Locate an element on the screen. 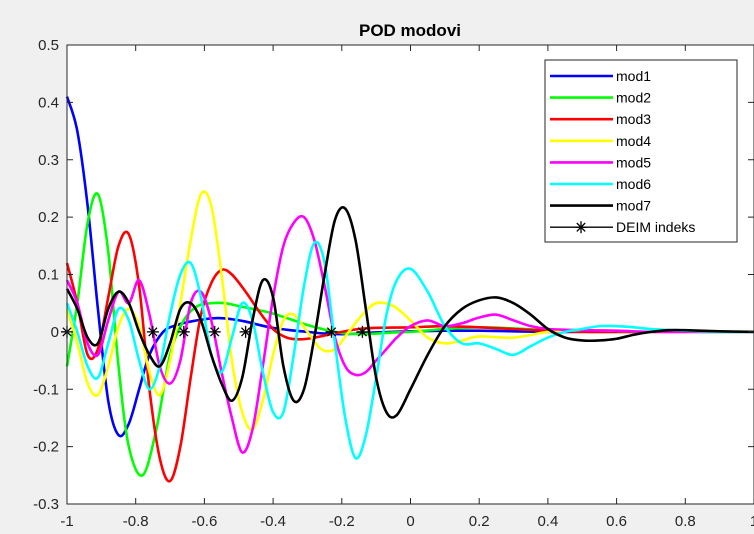 The height and width of the screenshot is (534, 754). legend-box is located at coordinates (641, 151).